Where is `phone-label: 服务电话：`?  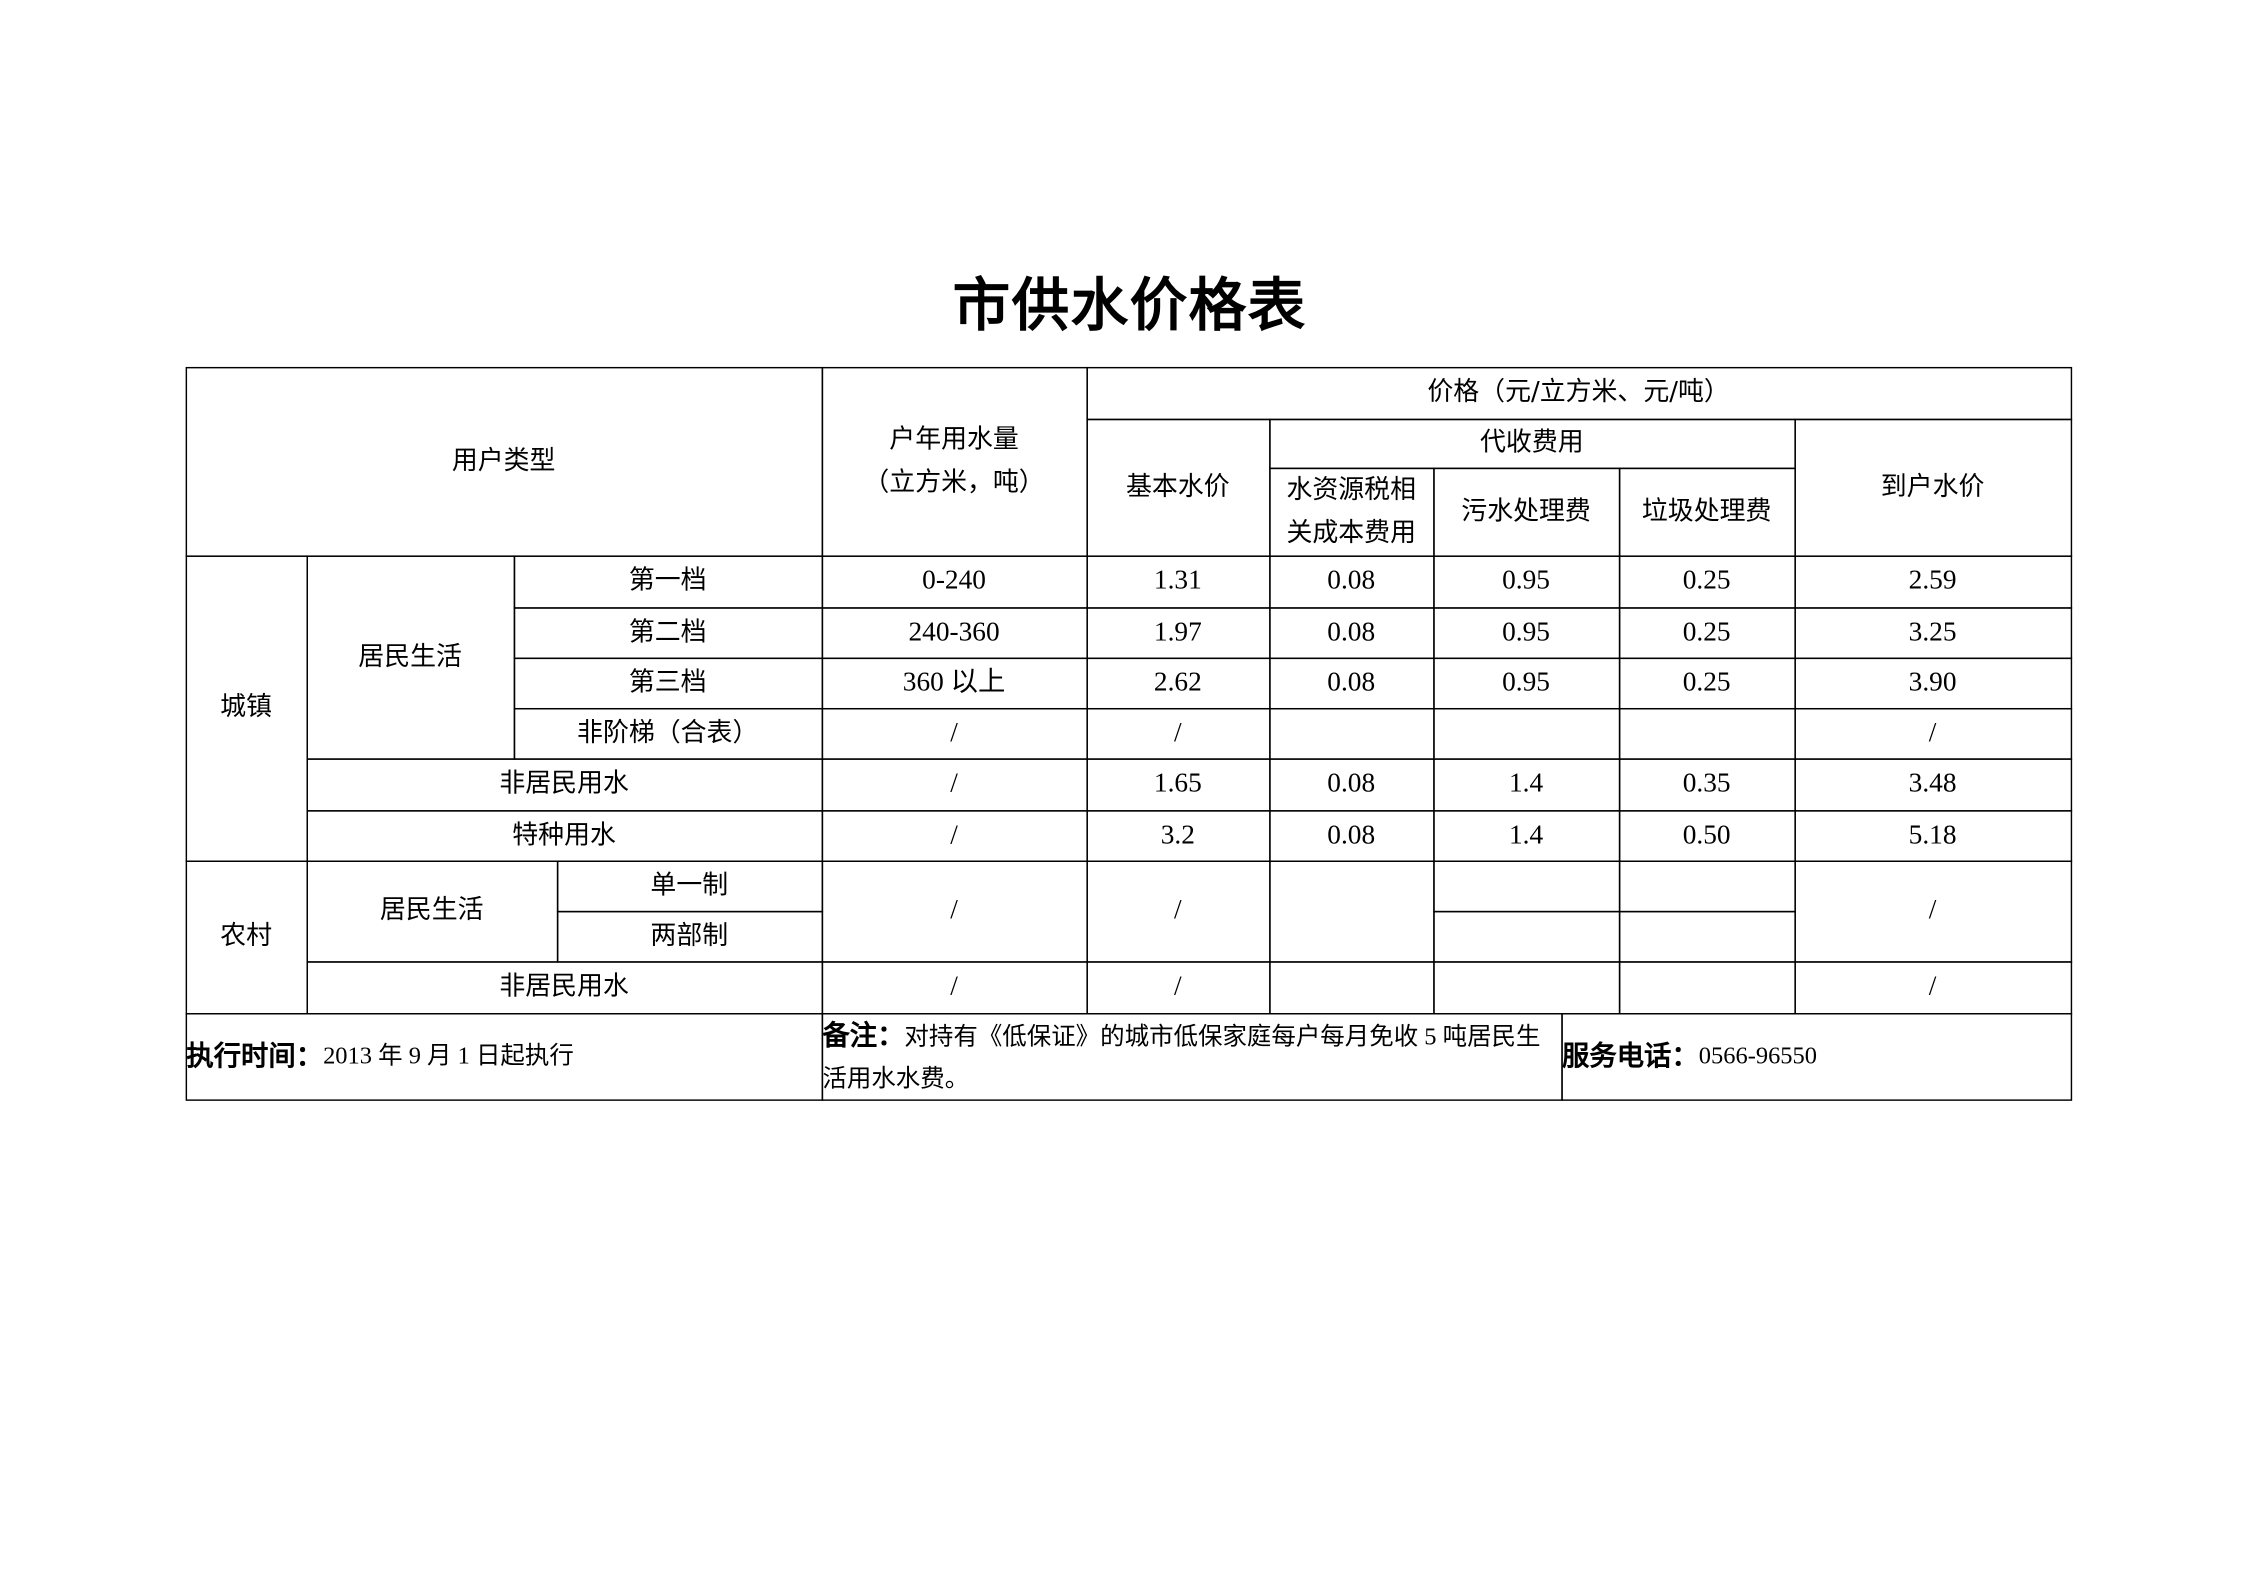
phone-label: 服务电话： is located at coordinates (1630, 1056).